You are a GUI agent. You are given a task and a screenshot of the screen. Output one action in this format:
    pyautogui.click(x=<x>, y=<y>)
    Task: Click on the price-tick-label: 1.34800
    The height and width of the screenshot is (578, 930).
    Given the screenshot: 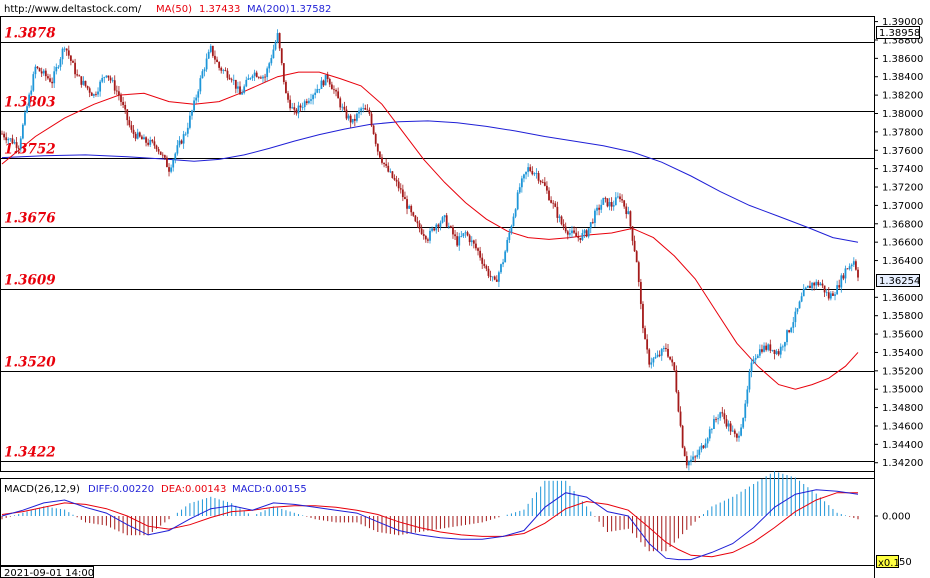 What is the action you would take?
    pyautogui.click(x=902, y=408)
    